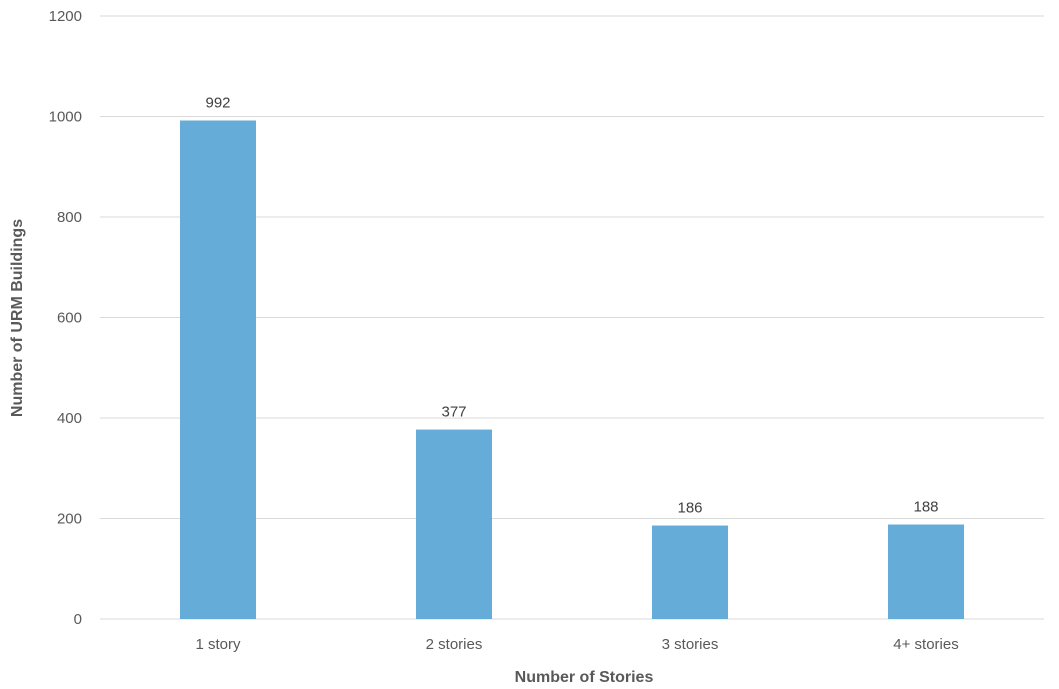 This screenshot has height=689, width=1059. I want to click on data-label: 188, so click(925, 507).